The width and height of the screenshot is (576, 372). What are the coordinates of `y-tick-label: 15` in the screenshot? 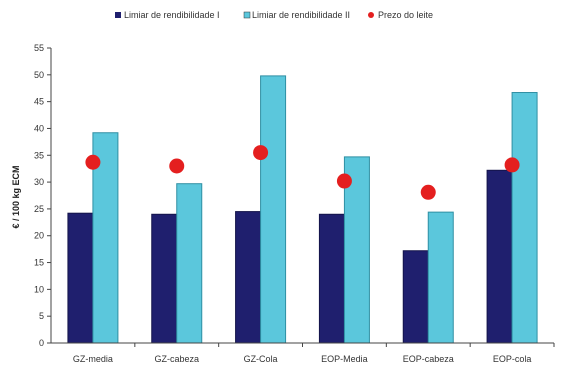 It's located at (39, 263).